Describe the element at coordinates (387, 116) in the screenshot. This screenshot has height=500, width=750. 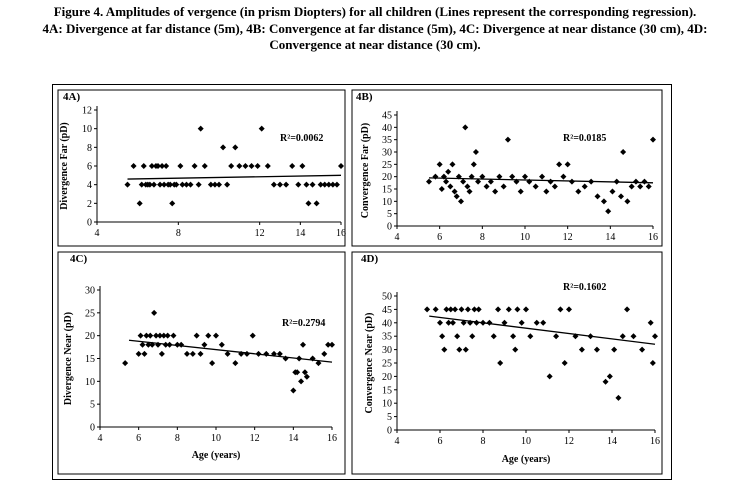
I see `panel-2-y-tick-label: 45` at that location.